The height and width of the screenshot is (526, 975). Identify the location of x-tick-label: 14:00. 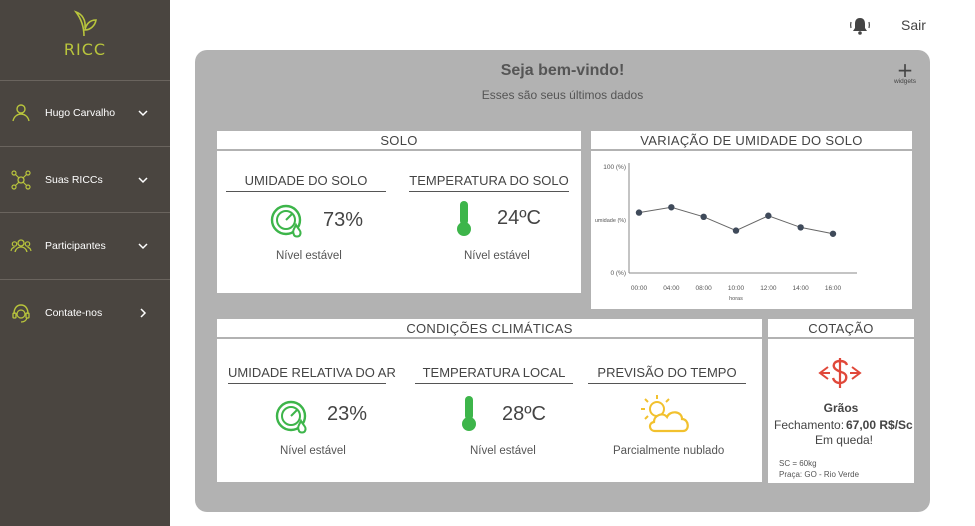
(801, 288).